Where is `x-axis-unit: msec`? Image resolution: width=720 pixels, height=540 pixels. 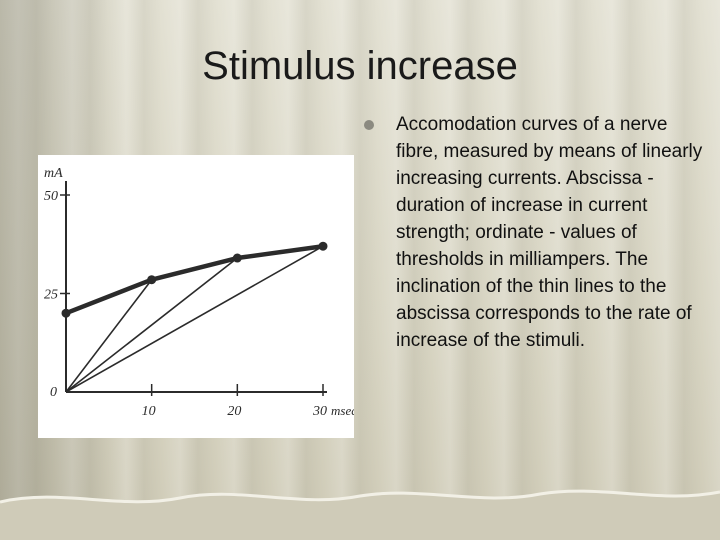
x-axis-unit: msec is located at coordinates (342, 410).